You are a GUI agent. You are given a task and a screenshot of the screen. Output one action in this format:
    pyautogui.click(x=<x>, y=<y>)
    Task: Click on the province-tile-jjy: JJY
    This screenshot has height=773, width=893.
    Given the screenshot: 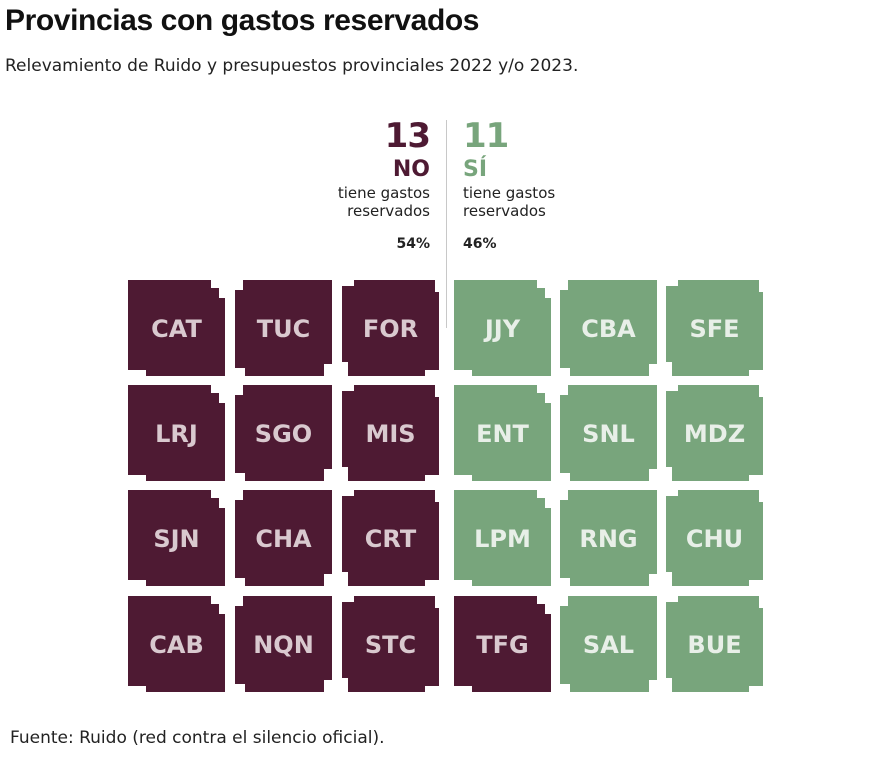 What is the action you would take?
    pyautogui.click(x=502, y=328)
    